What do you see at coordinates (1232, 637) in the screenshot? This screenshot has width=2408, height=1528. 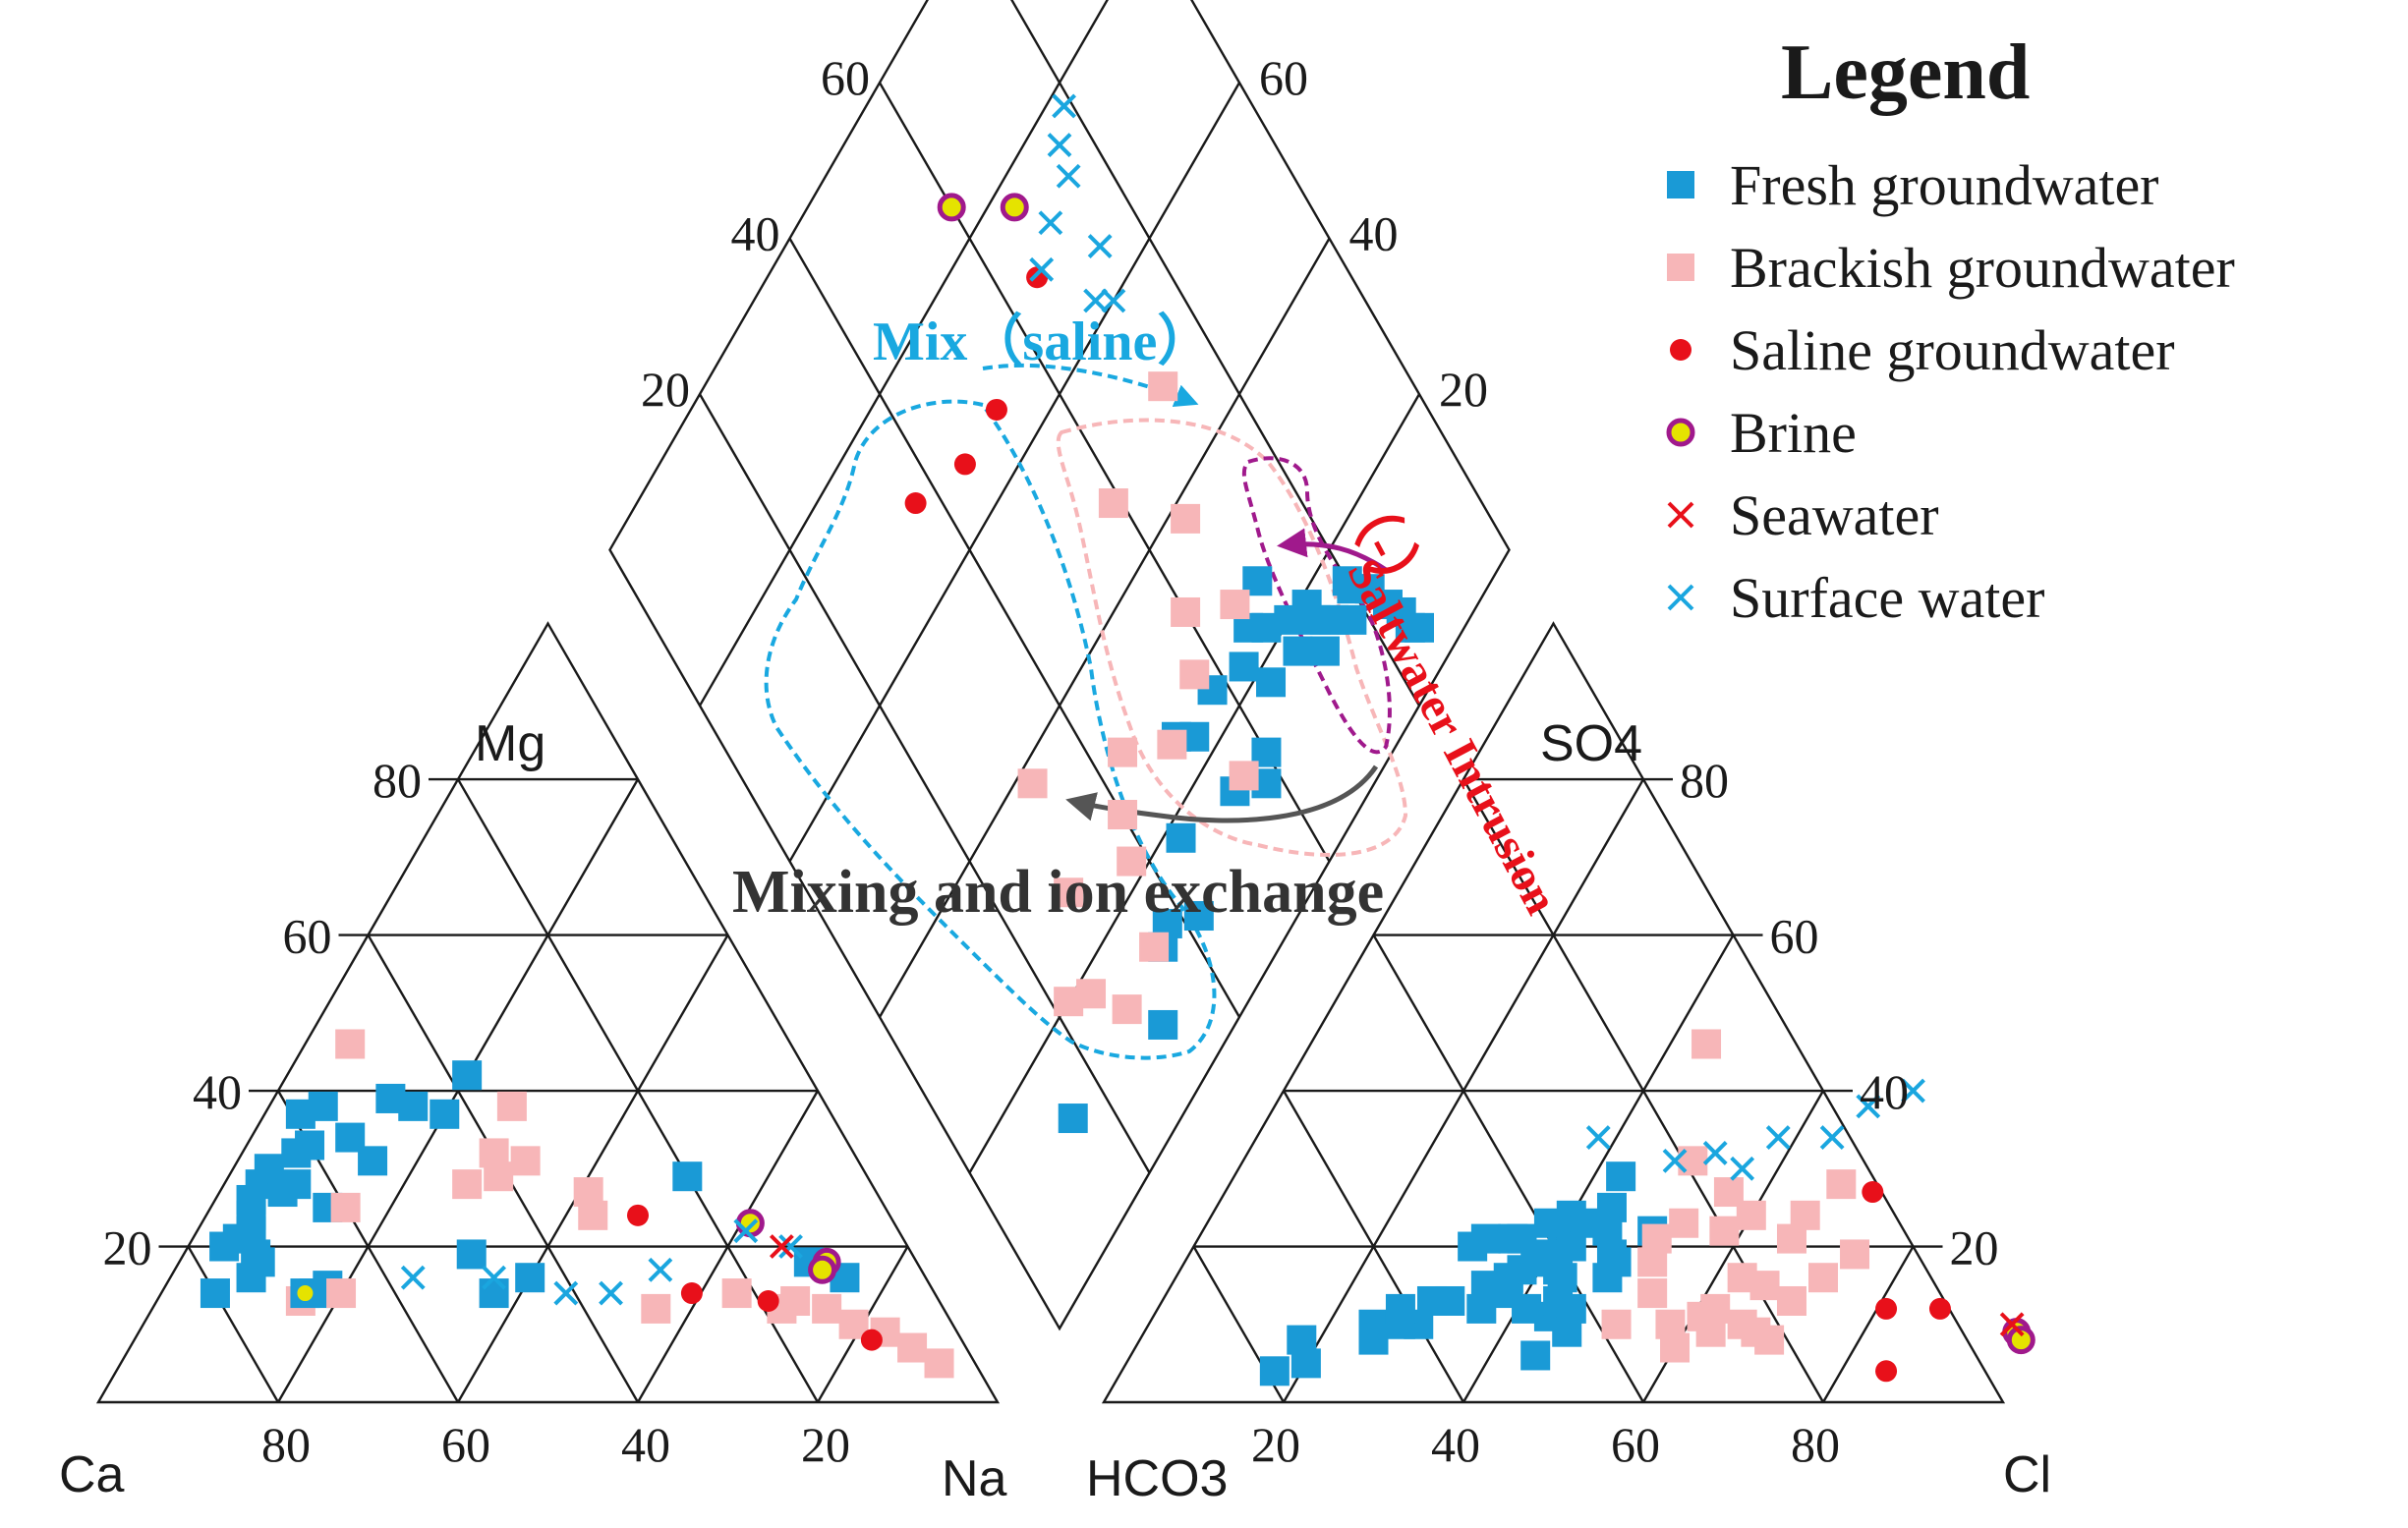 I see `brackish-envelope` at bounding box center [1232, 637].